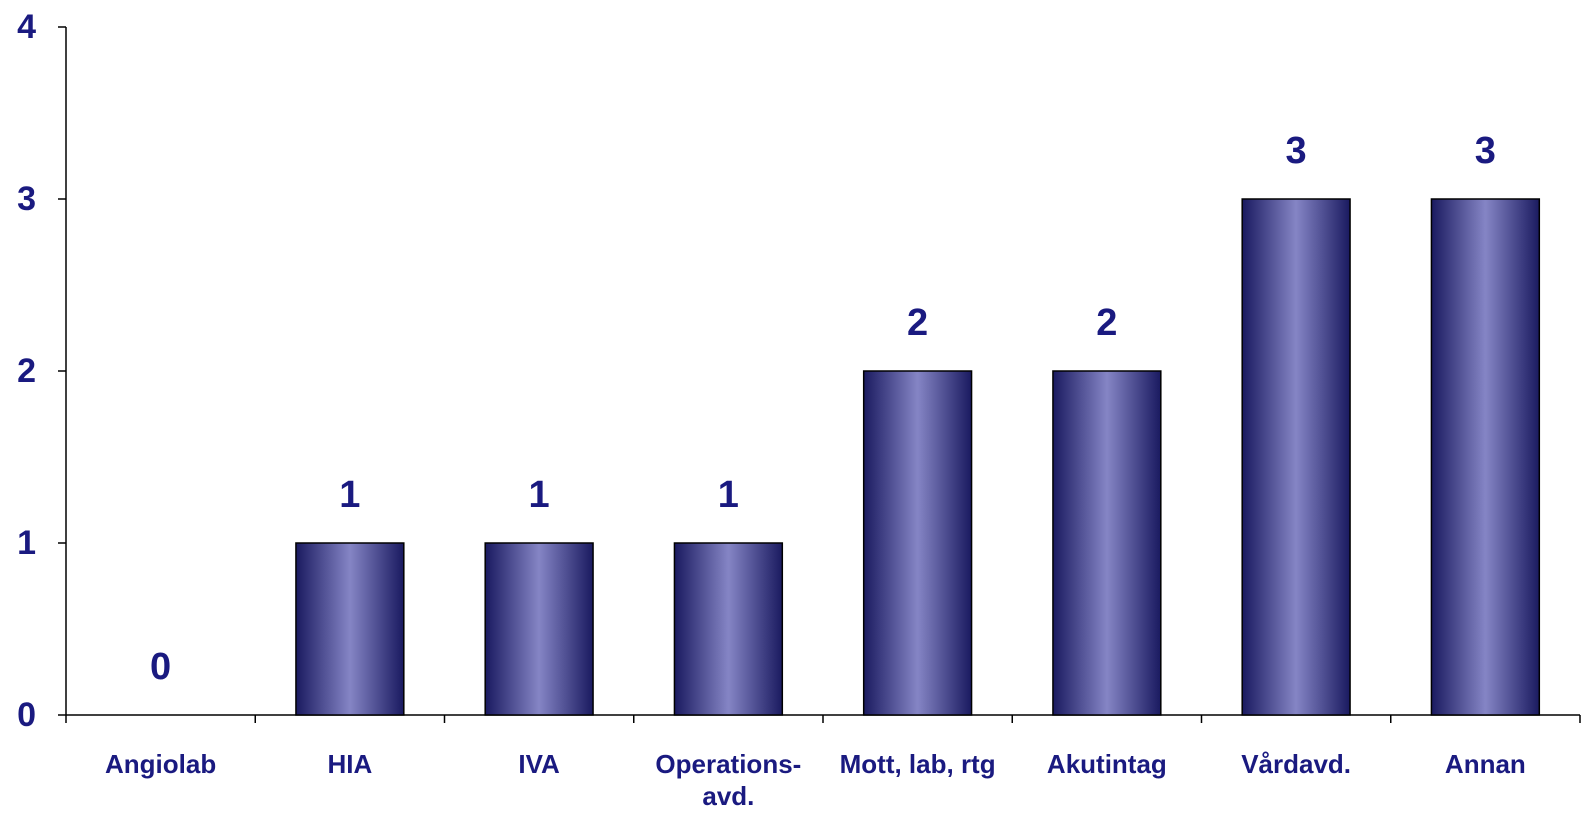 Image resolution: width=1591 pixels, height=832 pixels. I want to click on value-label: 0, so click(160, 667).